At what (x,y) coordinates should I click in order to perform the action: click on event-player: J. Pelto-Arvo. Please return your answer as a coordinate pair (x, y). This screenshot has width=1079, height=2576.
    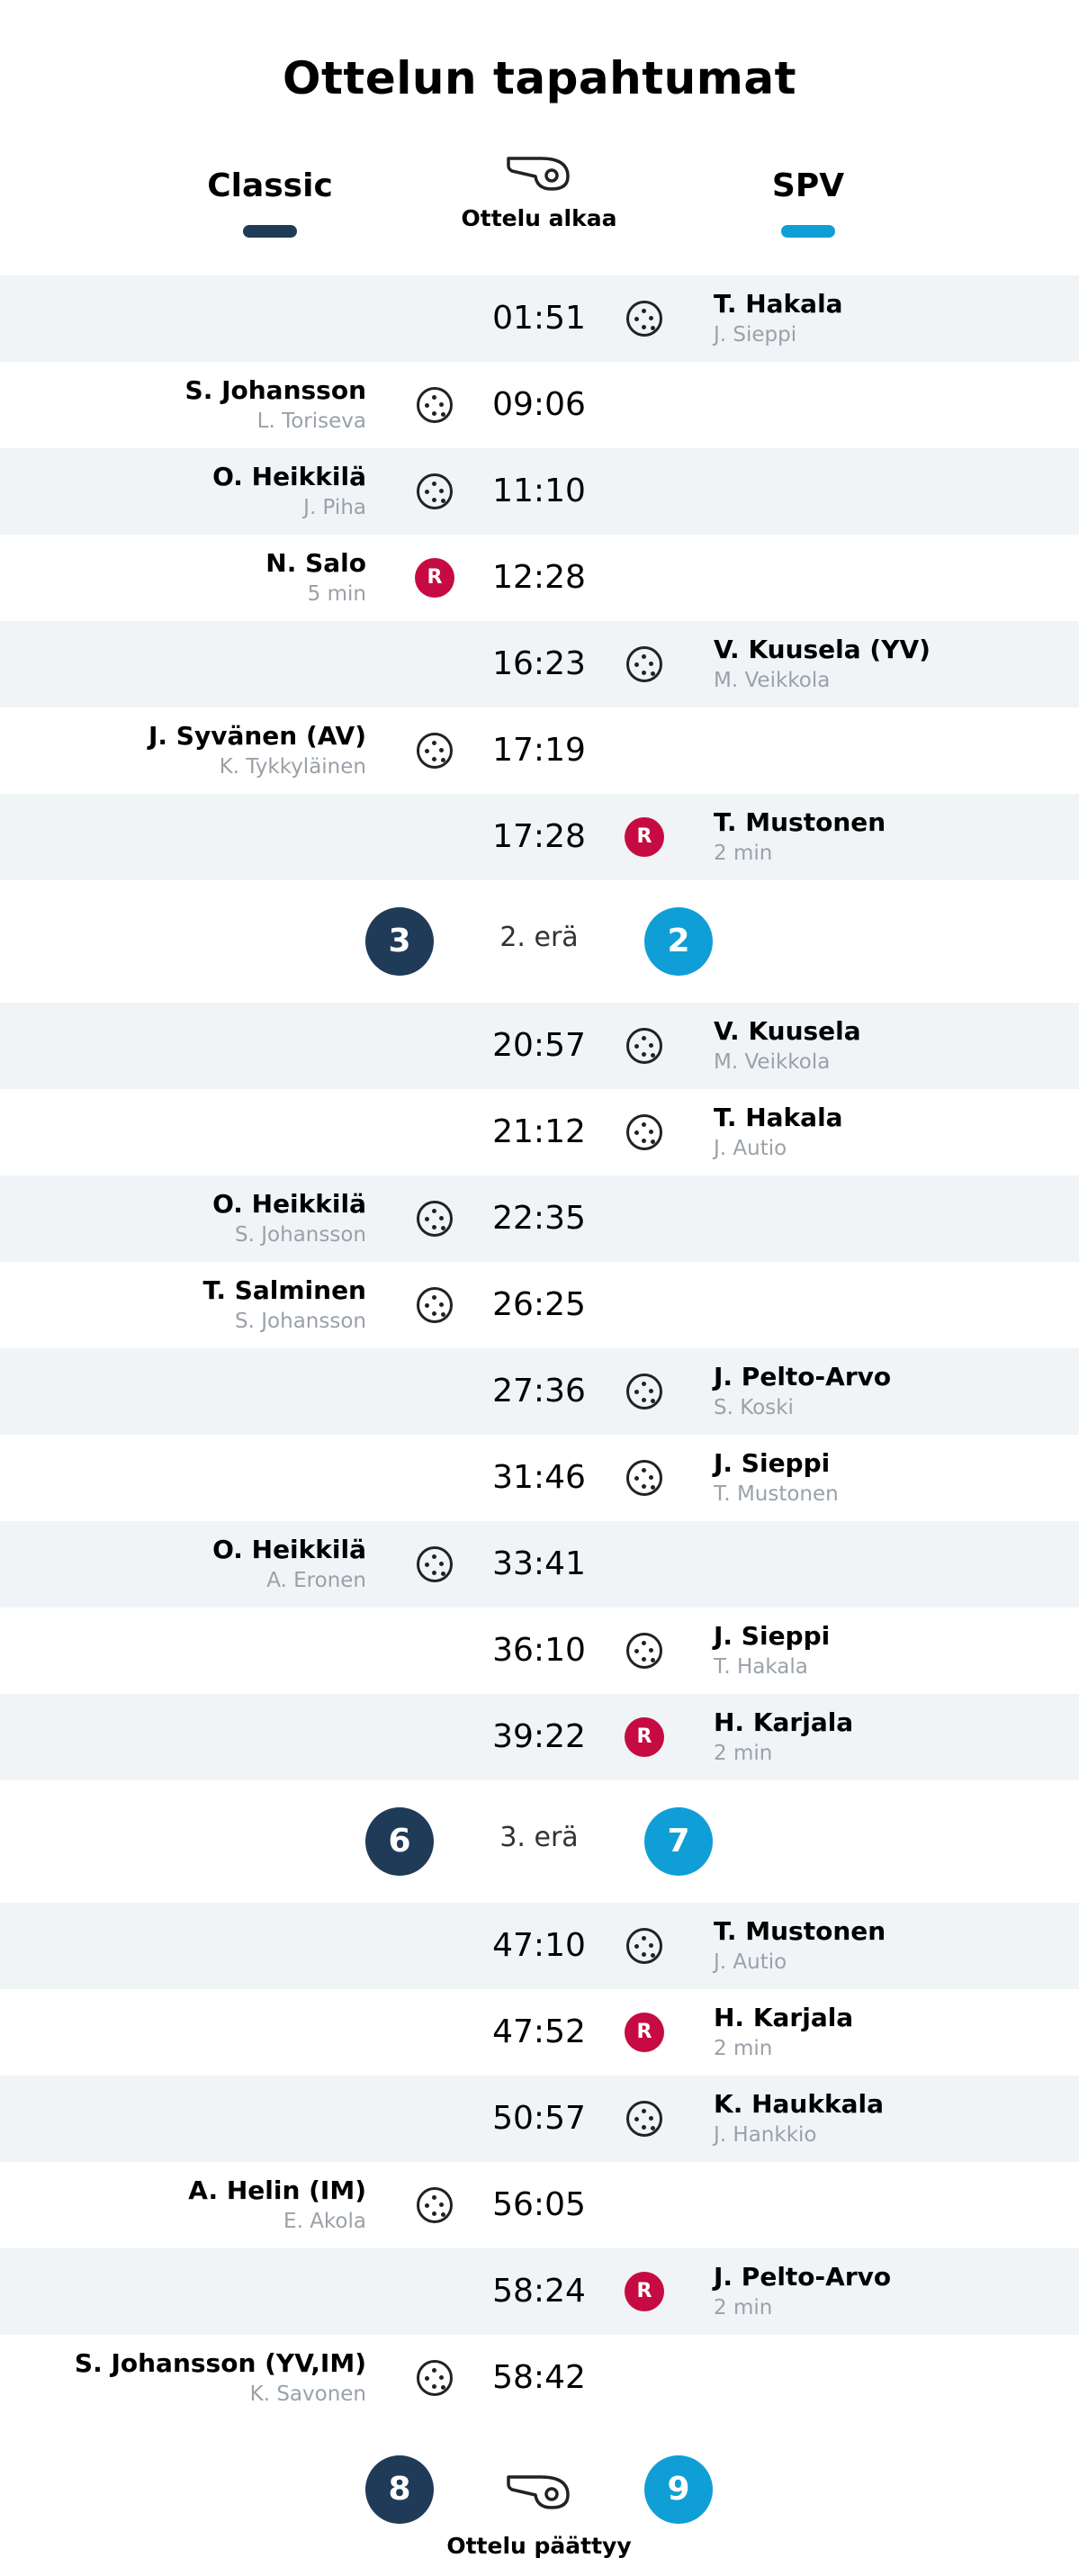
    Looking at the image, I should click on (803, 2277).